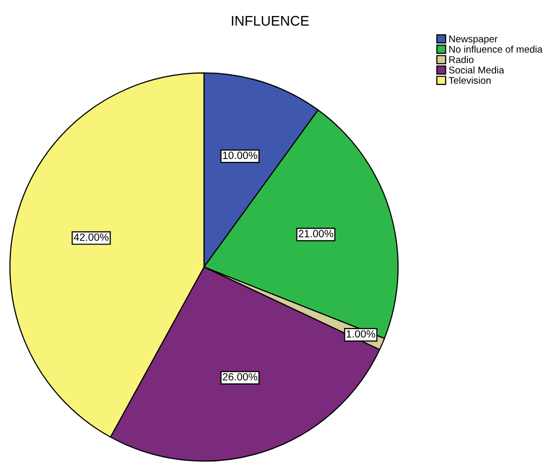 This screenshot has height=466, width=552. What do you see at coordinates (473, 40) in the screenshot?
I see `legend-label: Newspaper` at bounding box center [473, 40].